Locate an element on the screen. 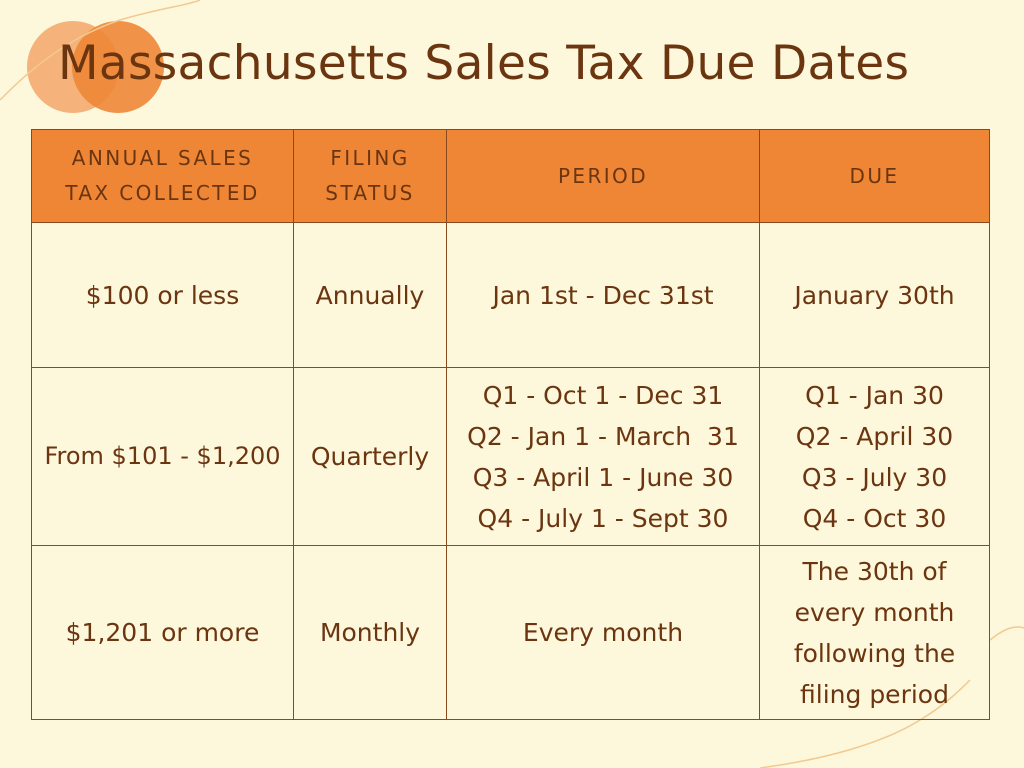 Image resolution: width=1024 pixels, height=768 pixels. cell-due: January 30th is located at coordinates (874, 295).